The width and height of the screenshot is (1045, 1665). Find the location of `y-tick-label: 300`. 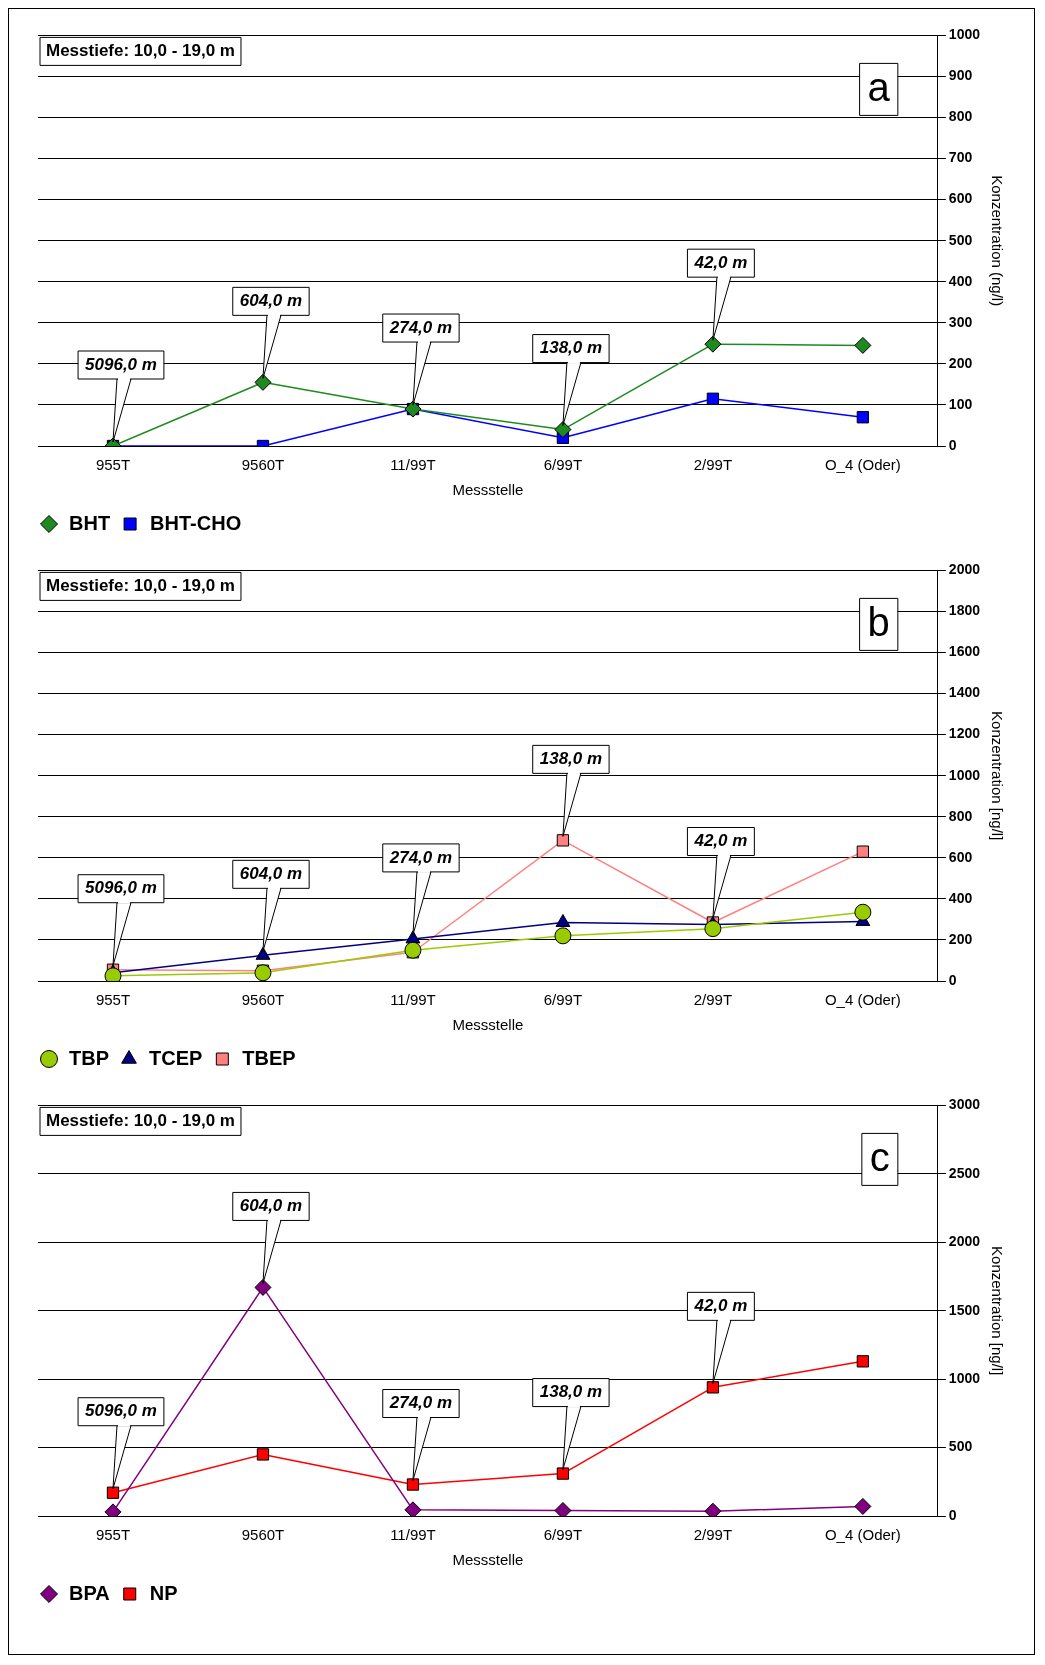

y-tick-label: 300 is located at coordinates (960, 321).